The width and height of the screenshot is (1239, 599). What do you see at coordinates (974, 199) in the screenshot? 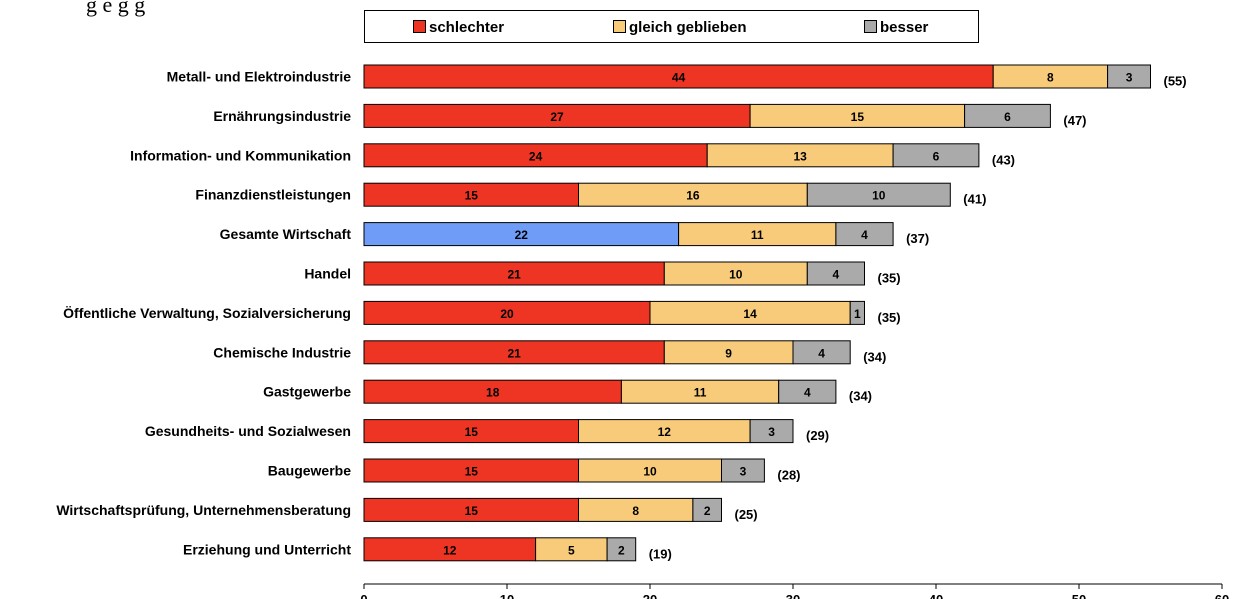
I see `total-label: (41)` at bounding box center [974, 199].